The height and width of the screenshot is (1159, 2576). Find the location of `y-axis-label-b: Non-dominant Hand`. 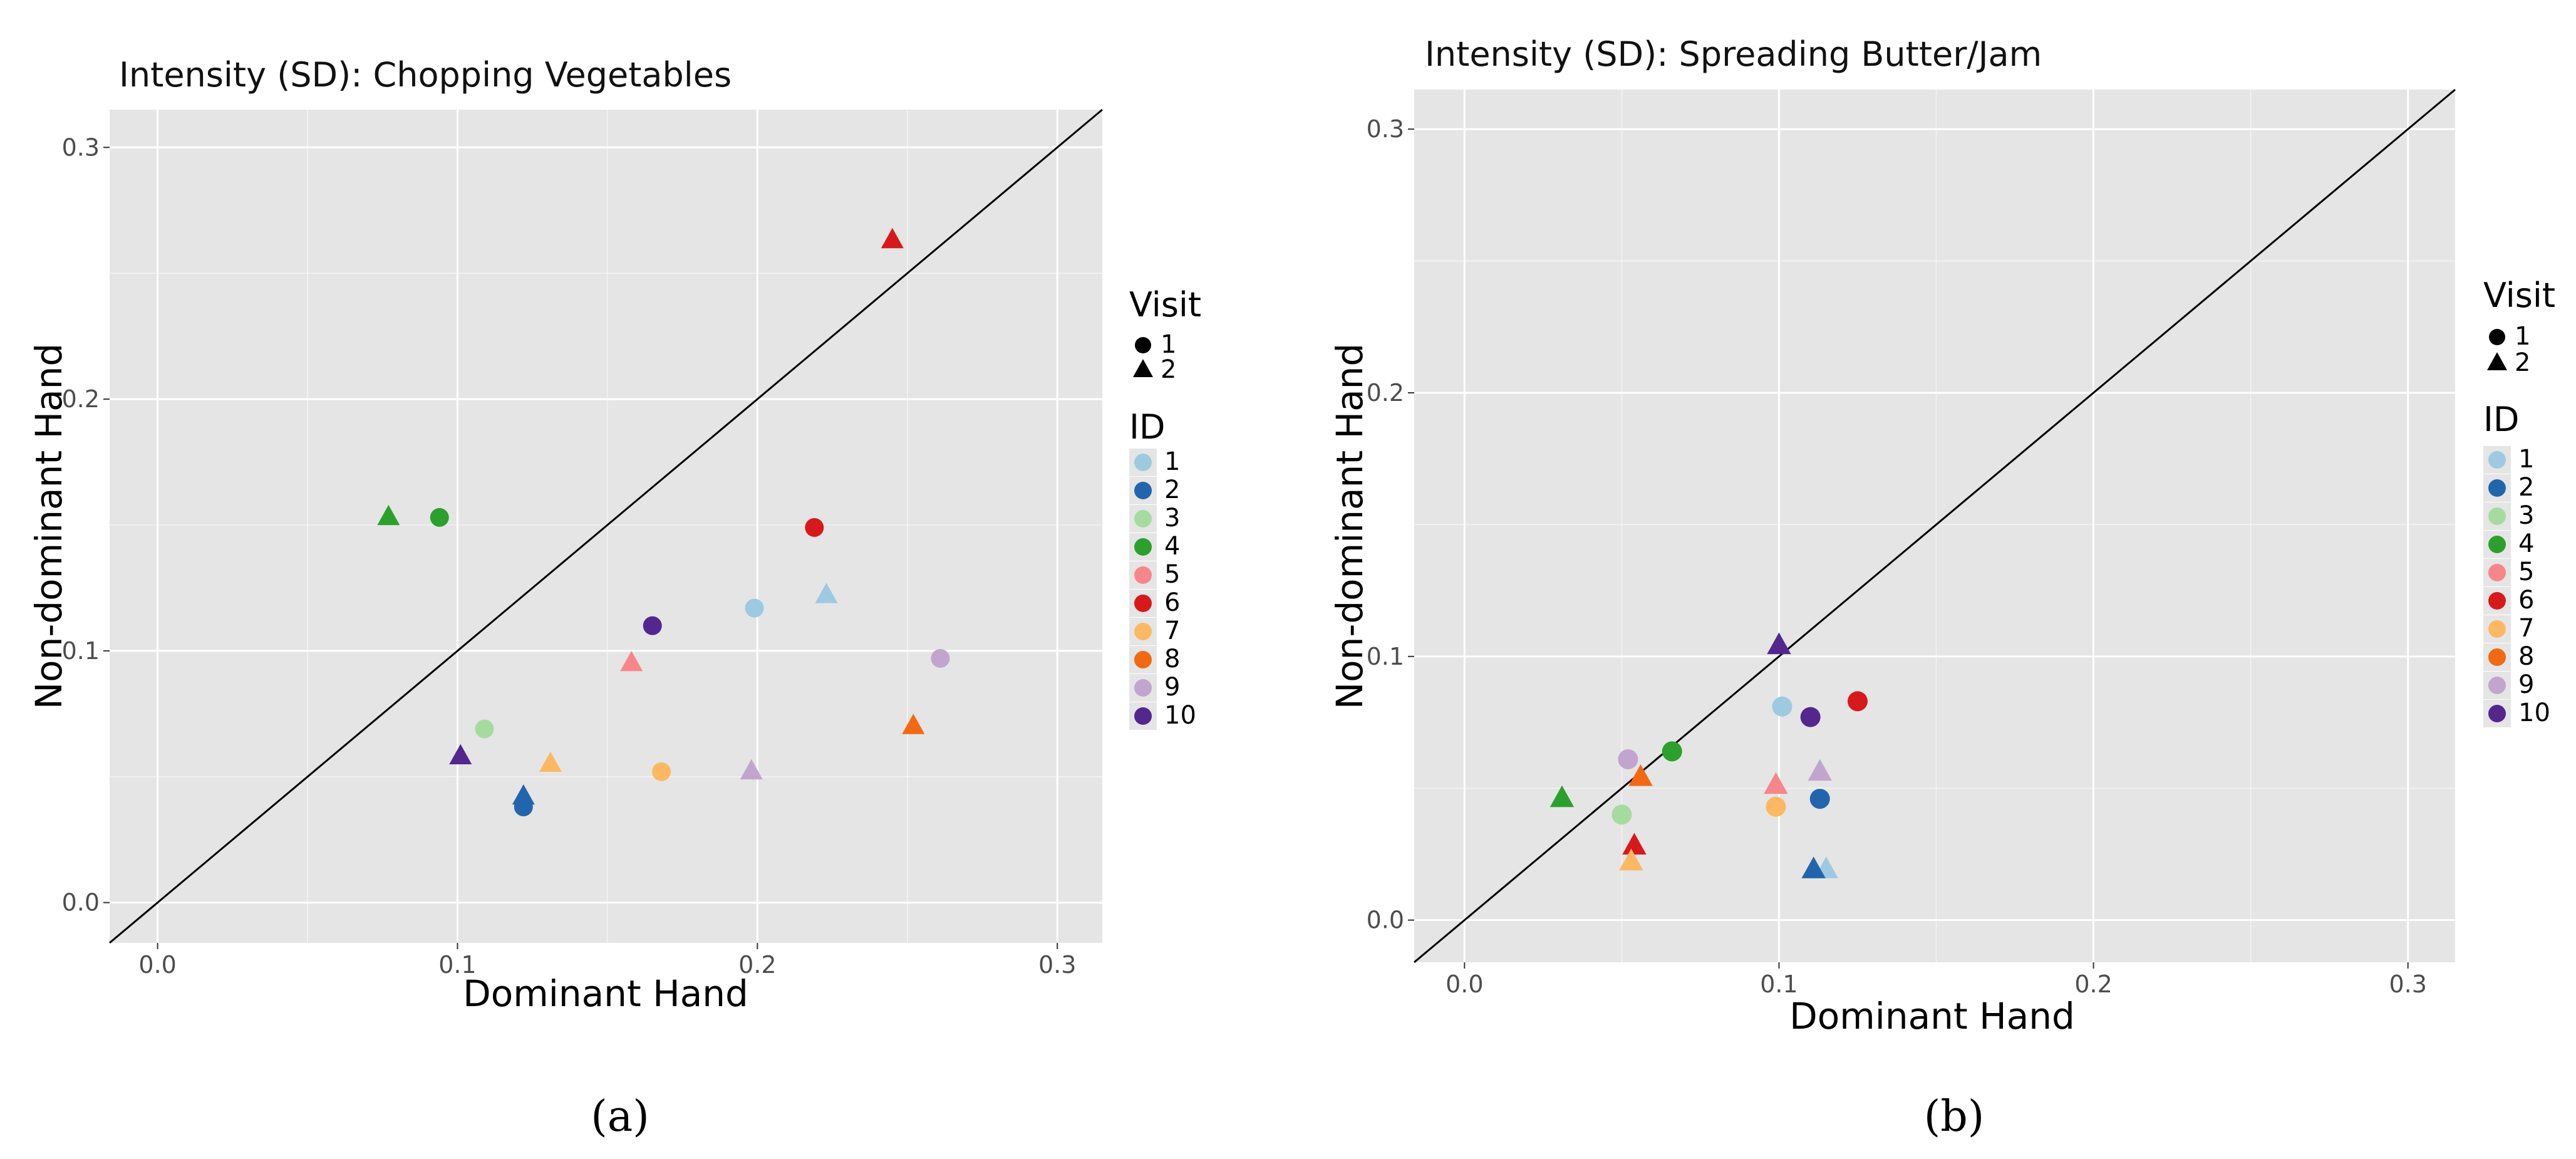

y-axis-label-b: Non-dominant Hand is located at coordinates (1349, 526).